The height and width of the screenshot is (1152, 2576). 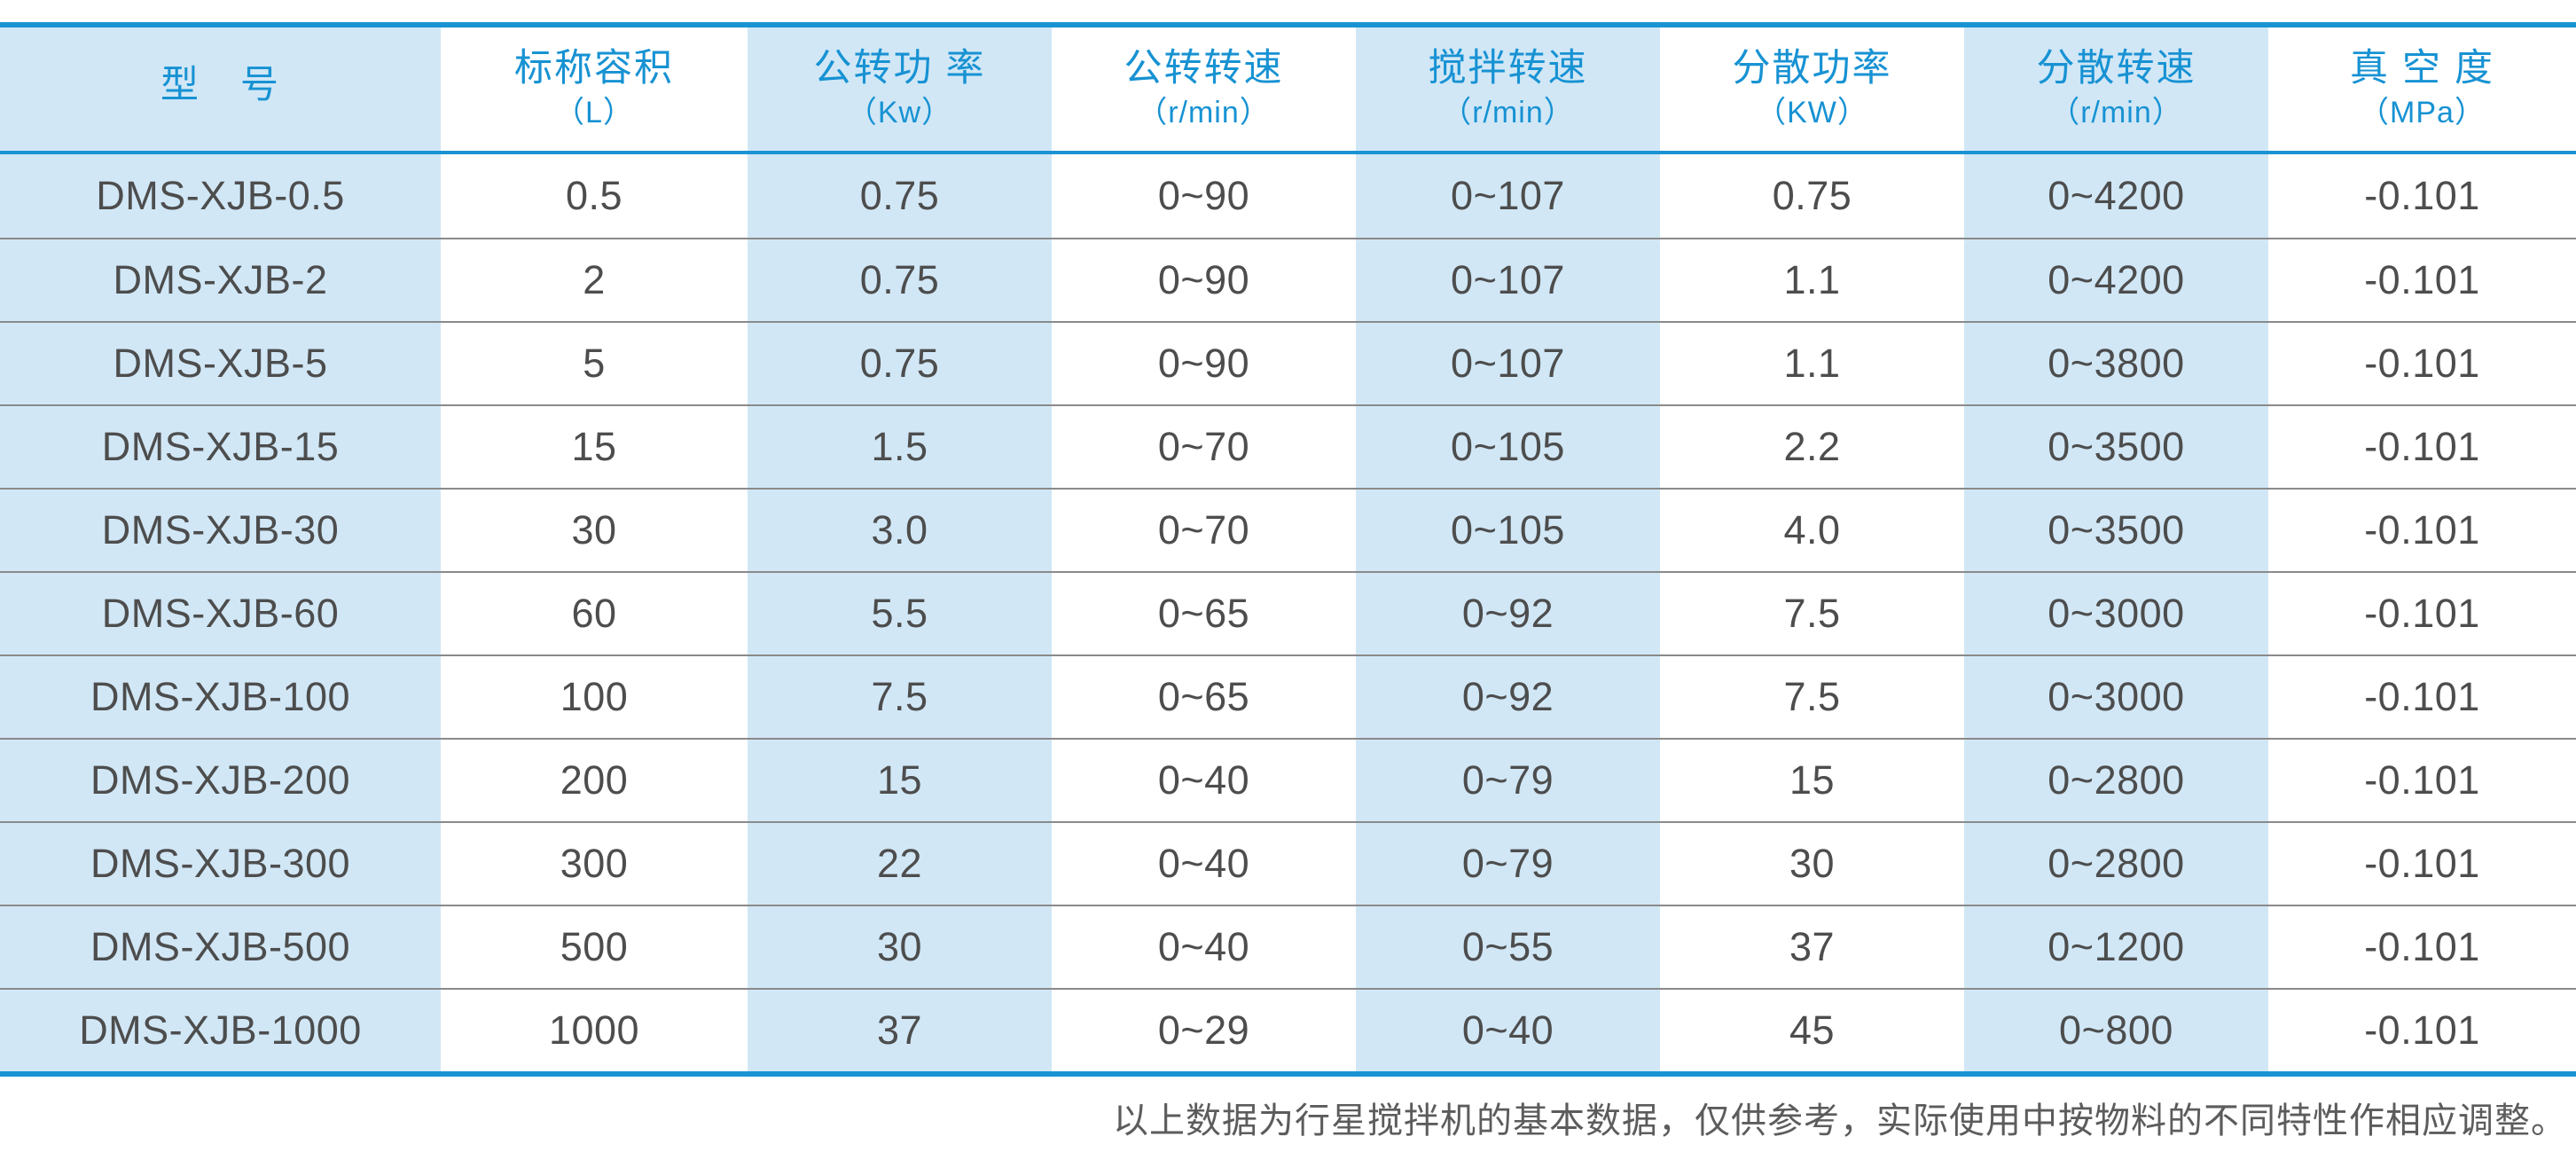 What do you see at coordinates (1508, 781) in the screenshot?
I see `value-cell: 0~79` at bounding box center [1508, 781].